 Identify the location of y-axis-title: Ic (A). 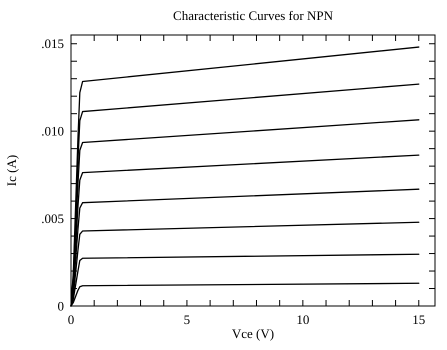
(11, 170).